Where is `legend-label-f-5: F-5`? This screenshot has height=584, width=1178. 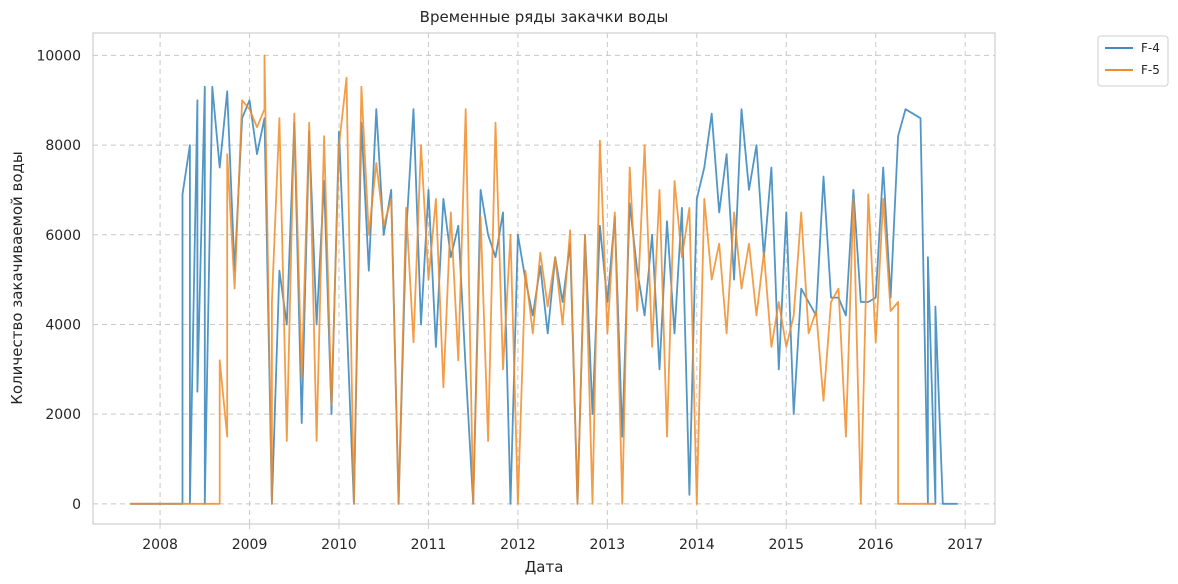
legend-label-f-5: F-5 is located at coordinates (1150, 70).